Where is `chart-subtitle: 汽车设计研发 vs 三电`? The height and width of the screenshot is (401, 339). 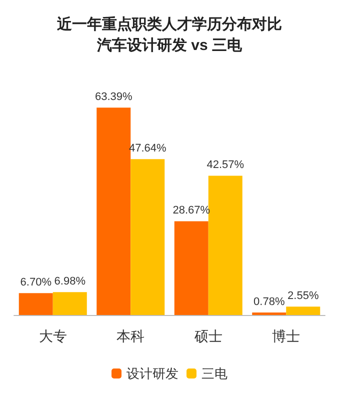 chart-subtitle: 汽车设计研发 vs 三电 is located at coordinates (170, 45).